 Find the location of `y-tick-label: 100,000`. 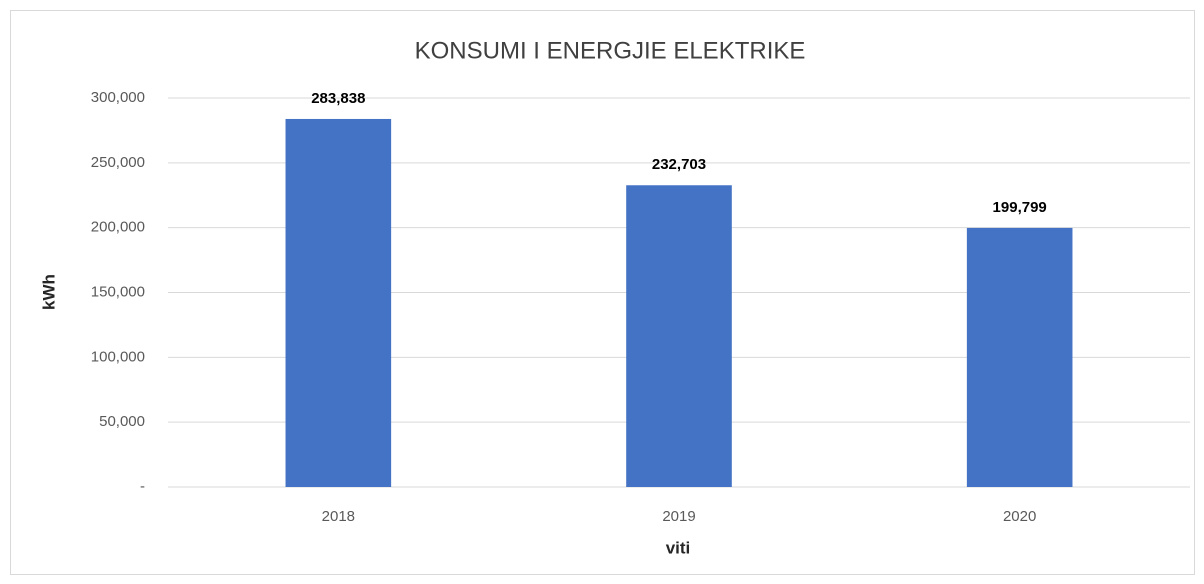

y-tick-label: 100,000 is located at coordinates (118, 356).